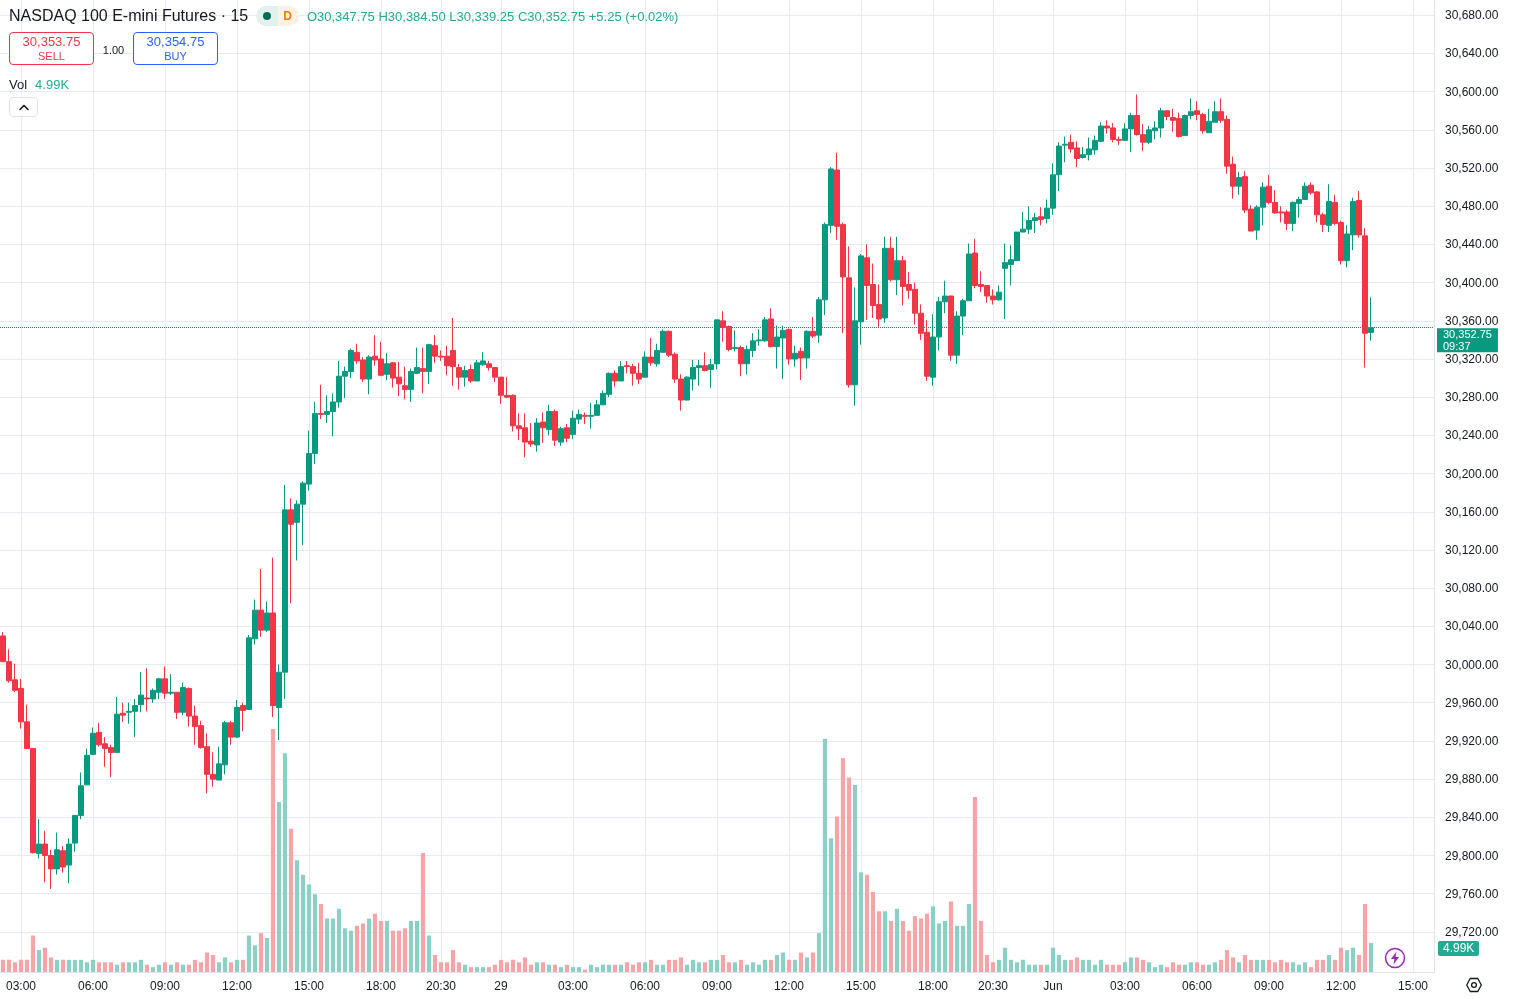  I want to click on y-tick-label: 30,000.00, so click(1472, 664).